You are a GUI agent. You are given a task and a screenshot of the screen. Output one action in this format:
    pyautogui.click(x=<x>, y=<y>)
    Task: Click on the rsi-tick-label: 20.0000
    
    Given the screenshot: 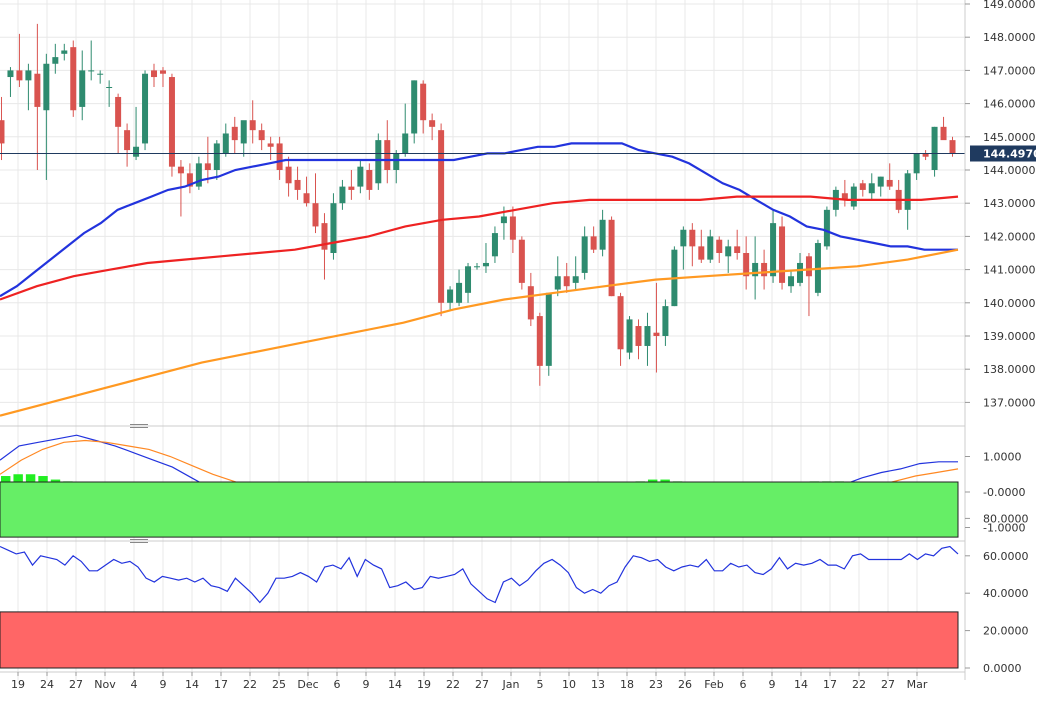 What is the action you would take?
    pyautogui.click(x=1006, y=631)
    